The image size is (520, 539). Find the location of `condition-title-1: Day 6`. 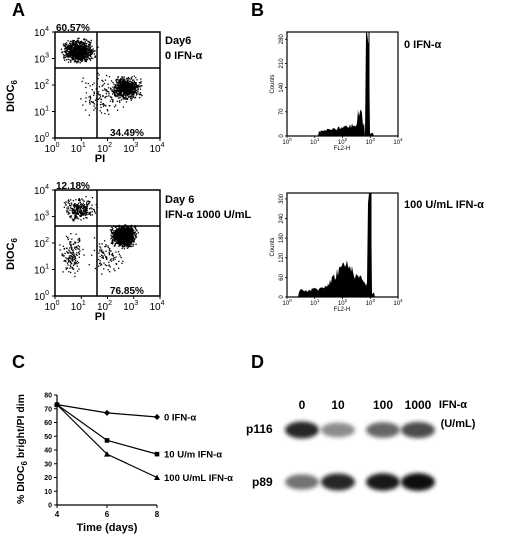

condition-title-1: Day 6 is located at coordinates (179, 200).